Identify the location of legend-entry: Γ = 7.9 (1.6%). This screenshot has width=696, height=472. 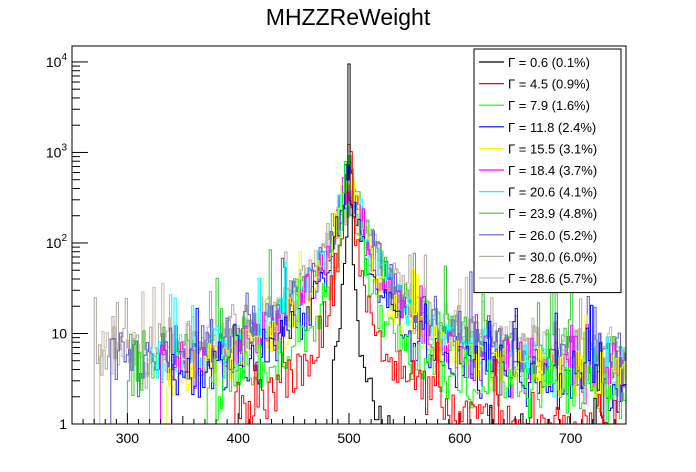
(549, 105).